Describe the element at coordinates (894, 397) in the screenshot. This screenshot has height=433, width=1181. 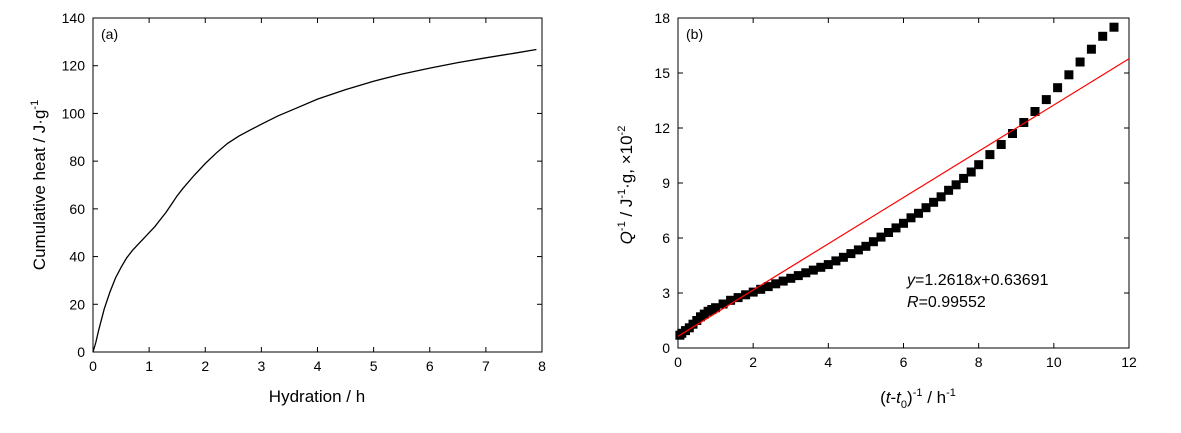
I see `bx-minus: -` at that location.